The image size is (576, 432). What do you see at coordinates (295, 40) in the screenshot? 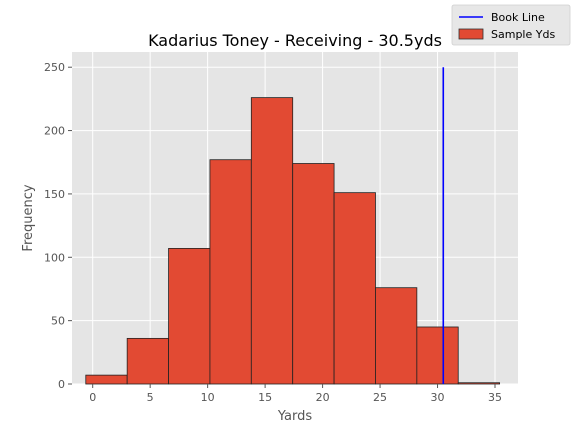
I see `chart-title: Kadarius Toney - Receiving - 30.5yds` at bounding box center [295, 40].